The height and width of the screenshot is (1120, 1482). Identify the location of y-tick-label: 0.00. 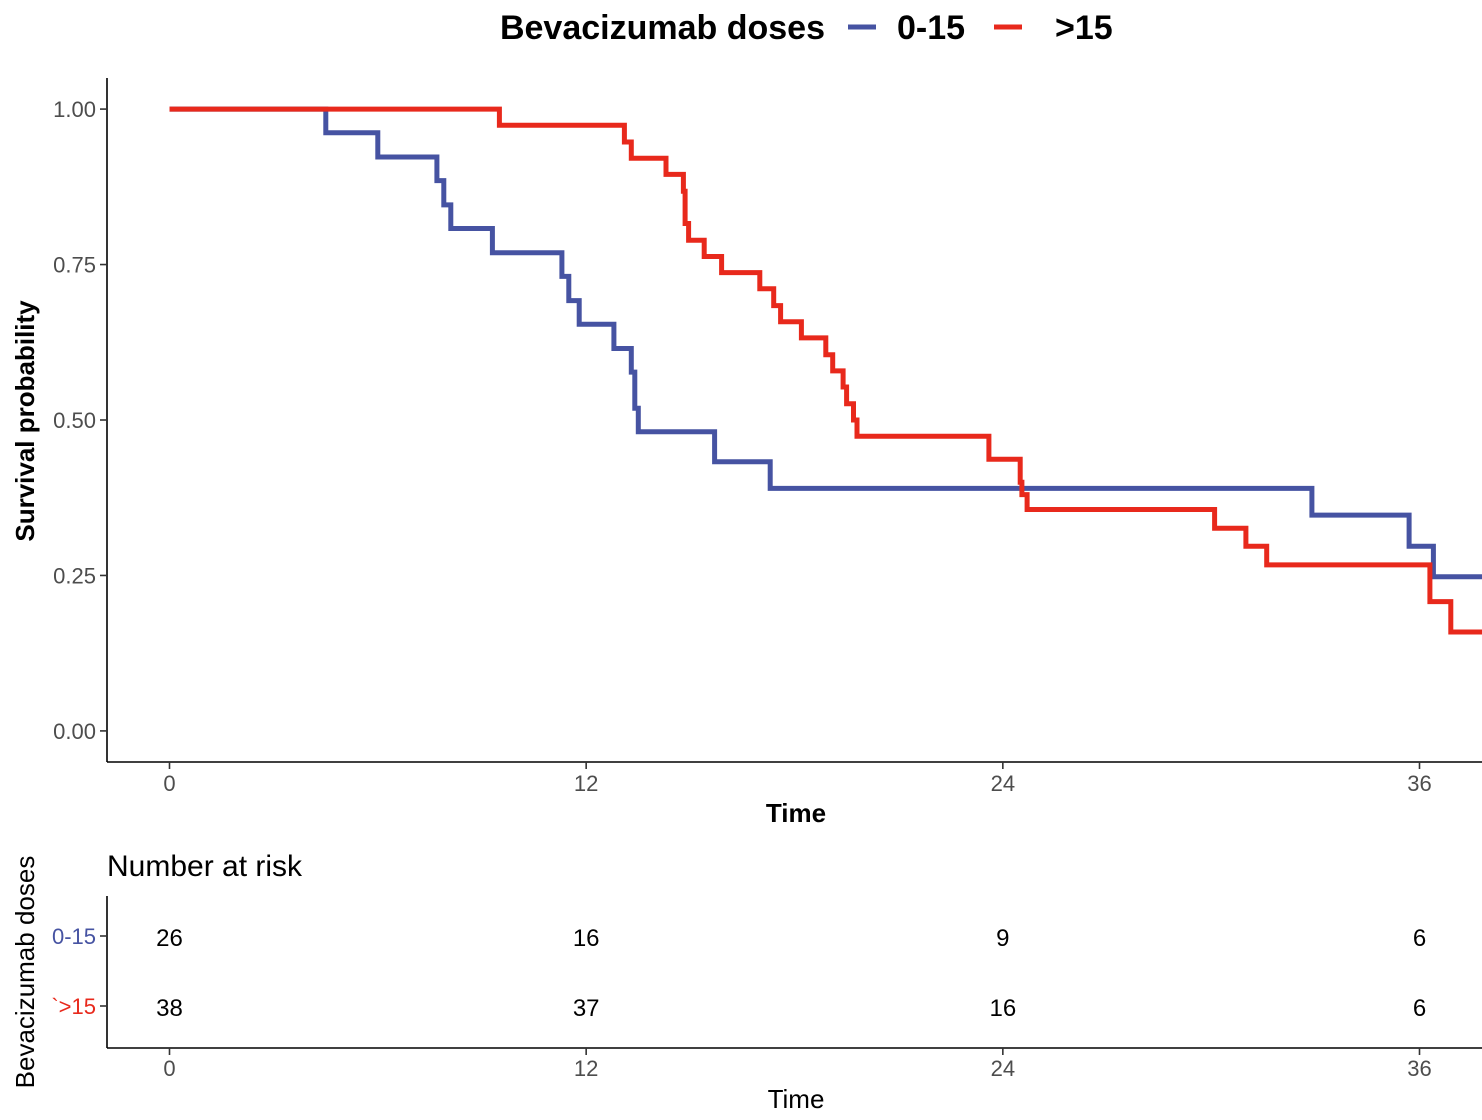
(74, 731).